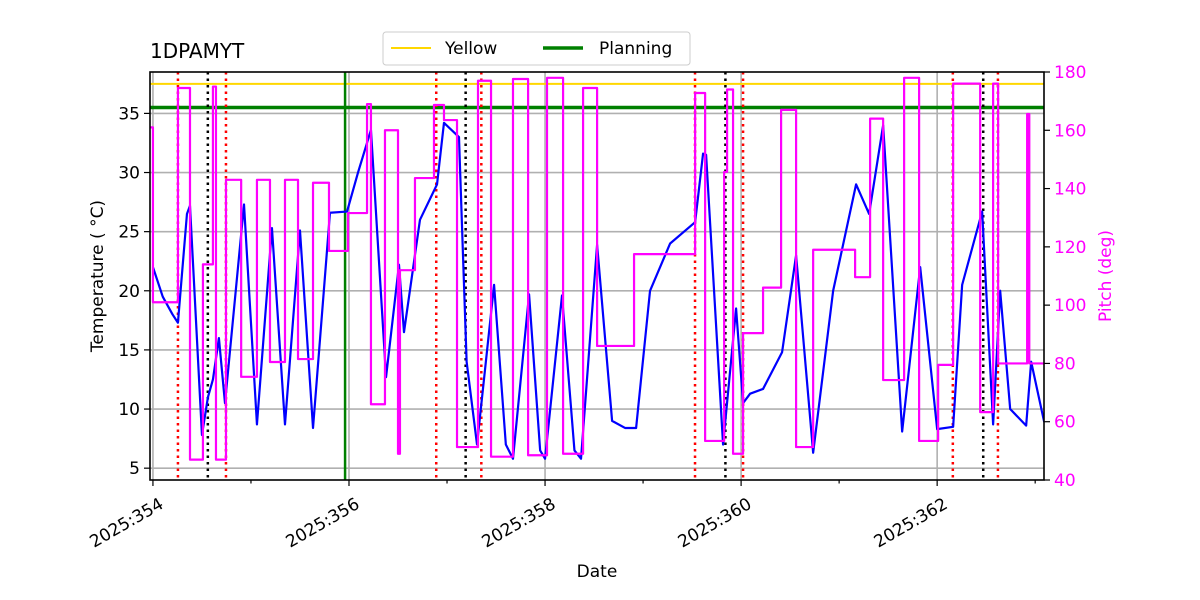  What do you see at coordinates (1070, 73) in the screenshot?
I see `y2-tick-label: 180` at bounding box center [1070, 73].